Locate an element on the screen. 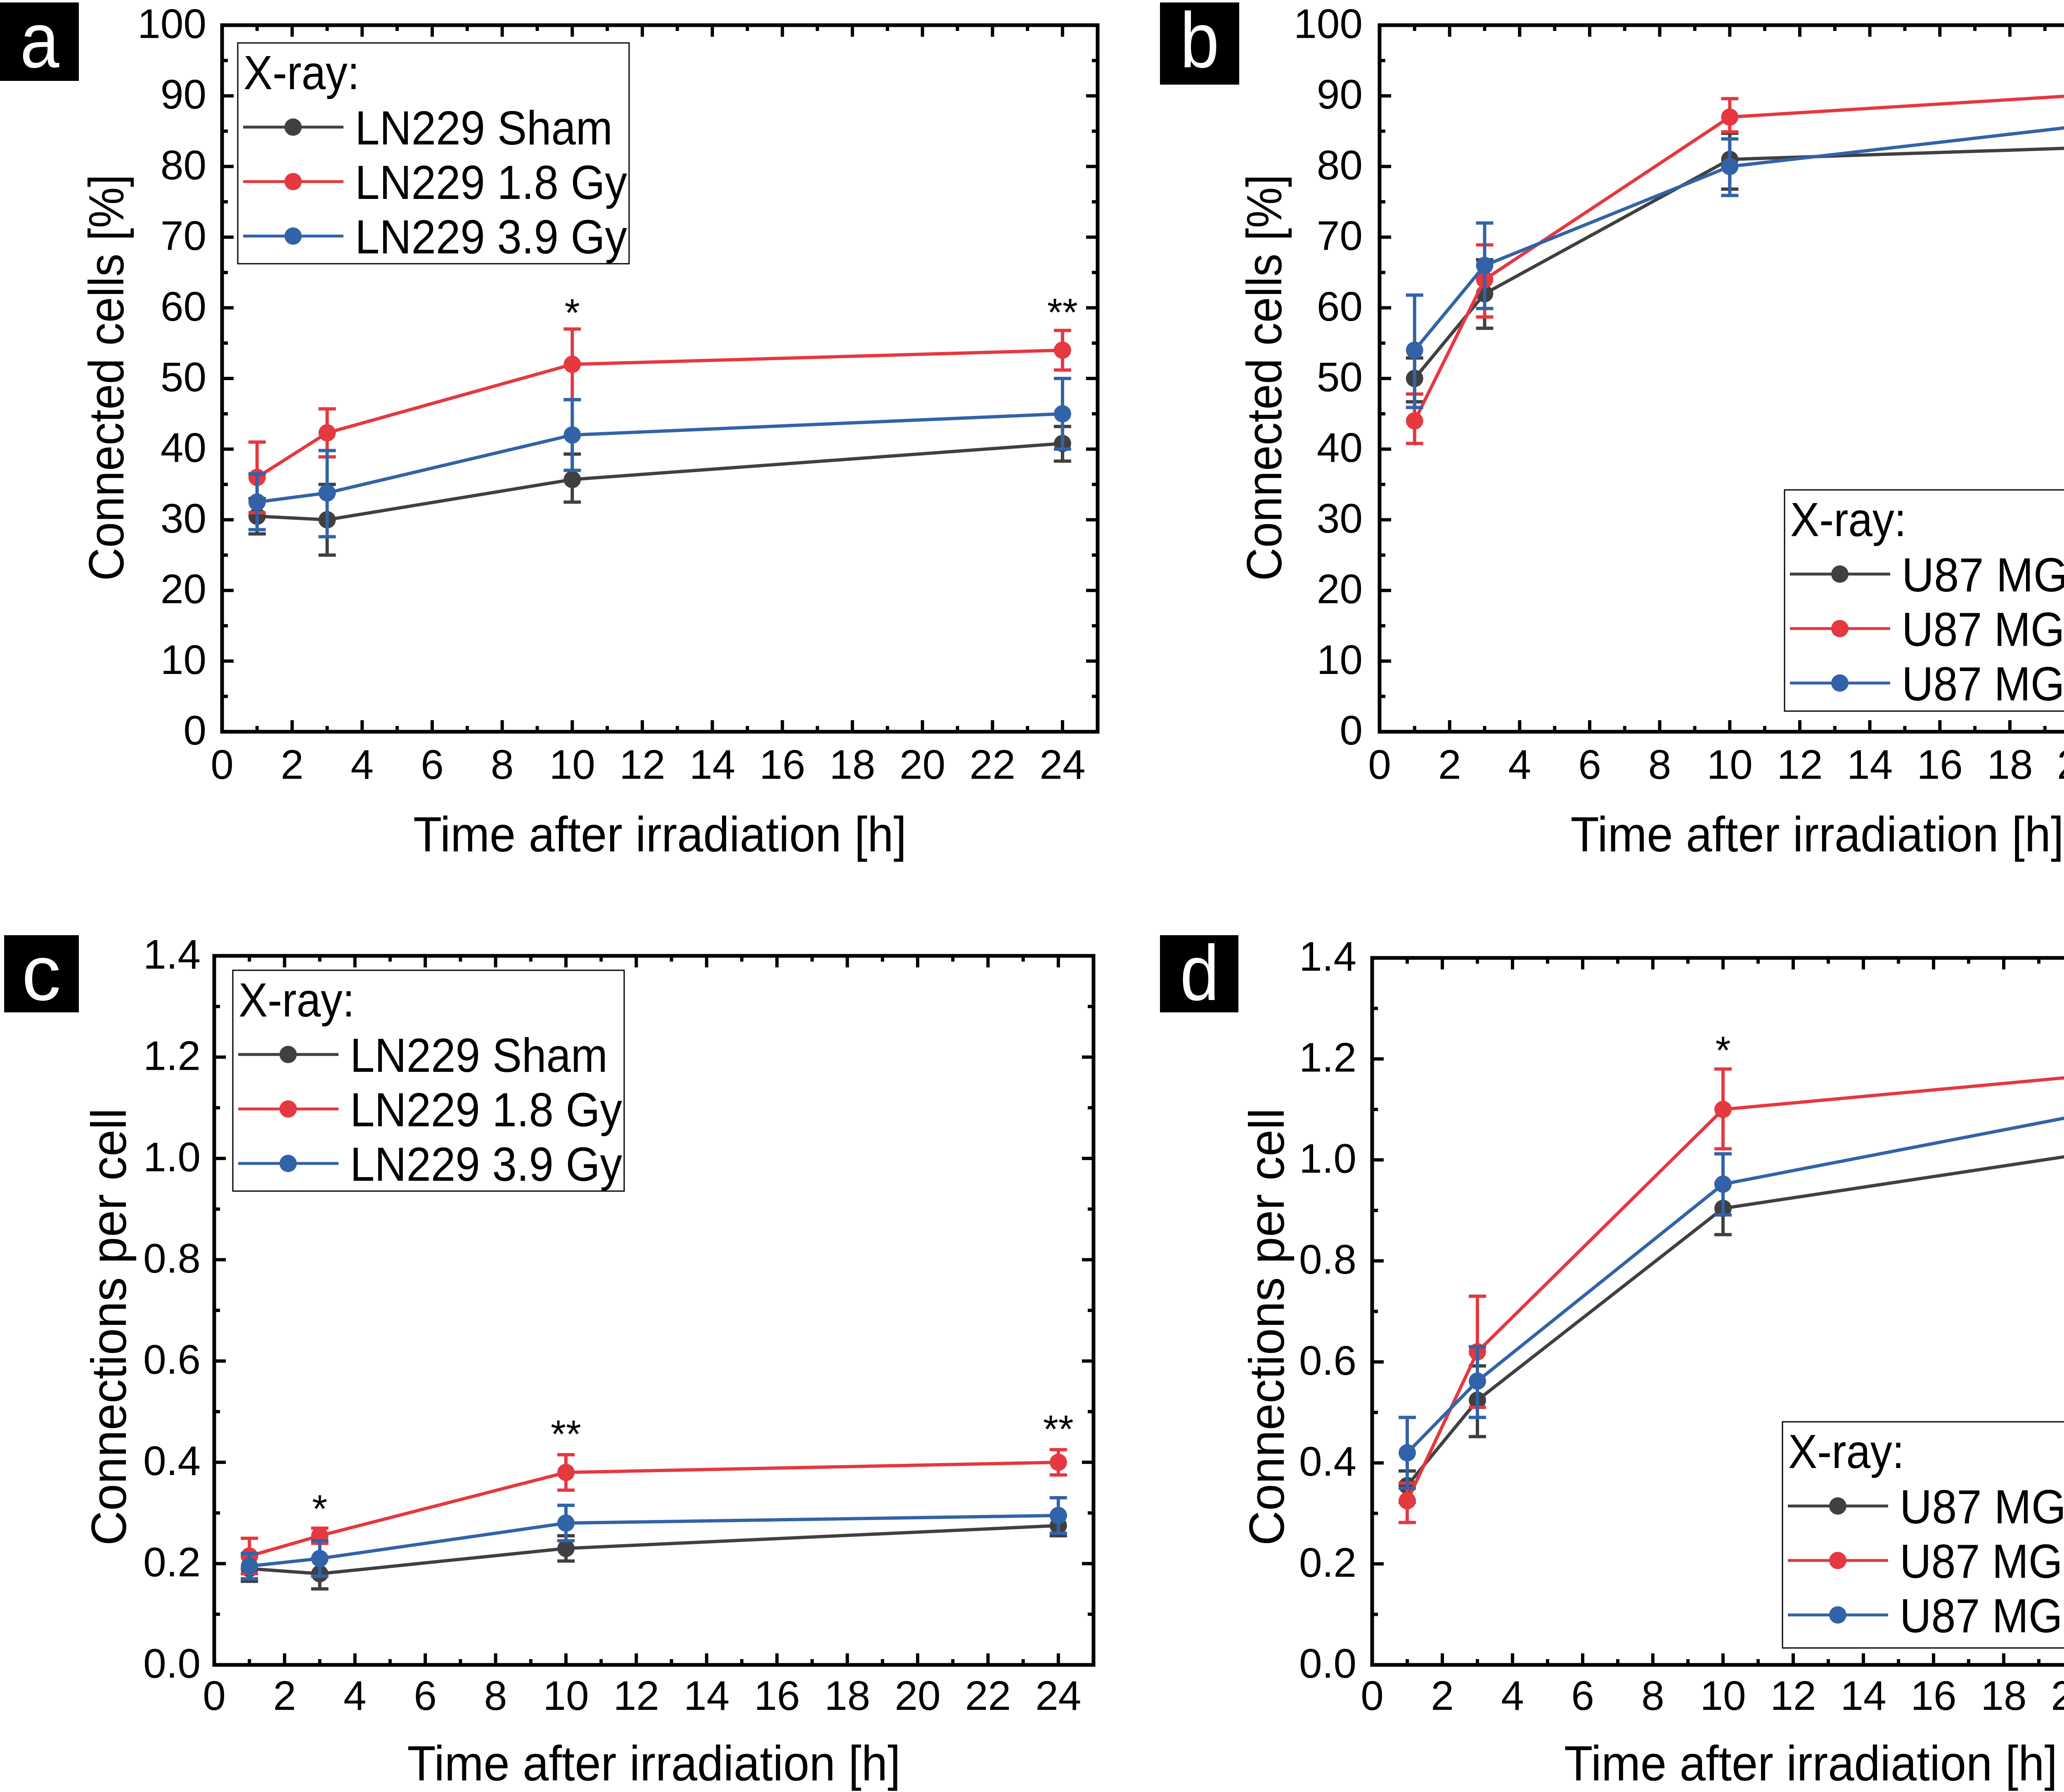 Image resolution: width=2064 pixels, height=1792 pixels. svg-text: 22 is located at coordinates (992, 765).